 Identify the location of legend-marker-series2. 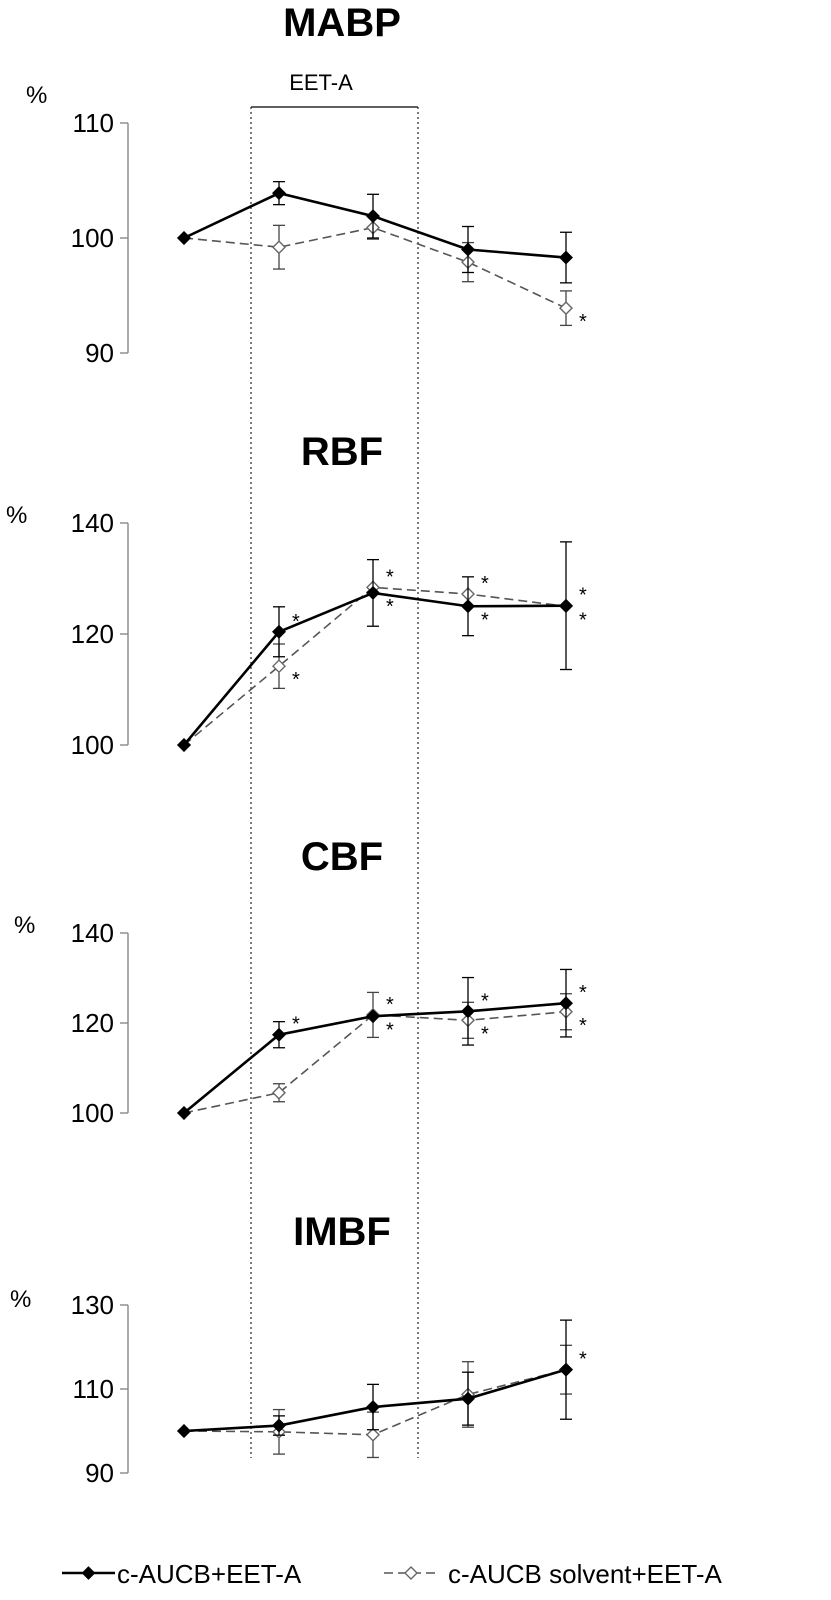
(411, 1573).